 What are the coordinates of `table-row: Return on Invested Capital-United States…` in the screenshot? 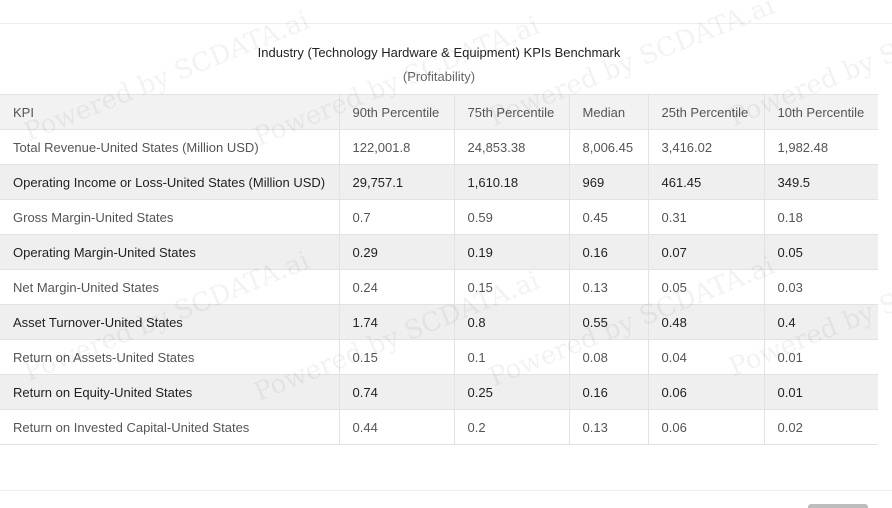 It's located at (439, 427).